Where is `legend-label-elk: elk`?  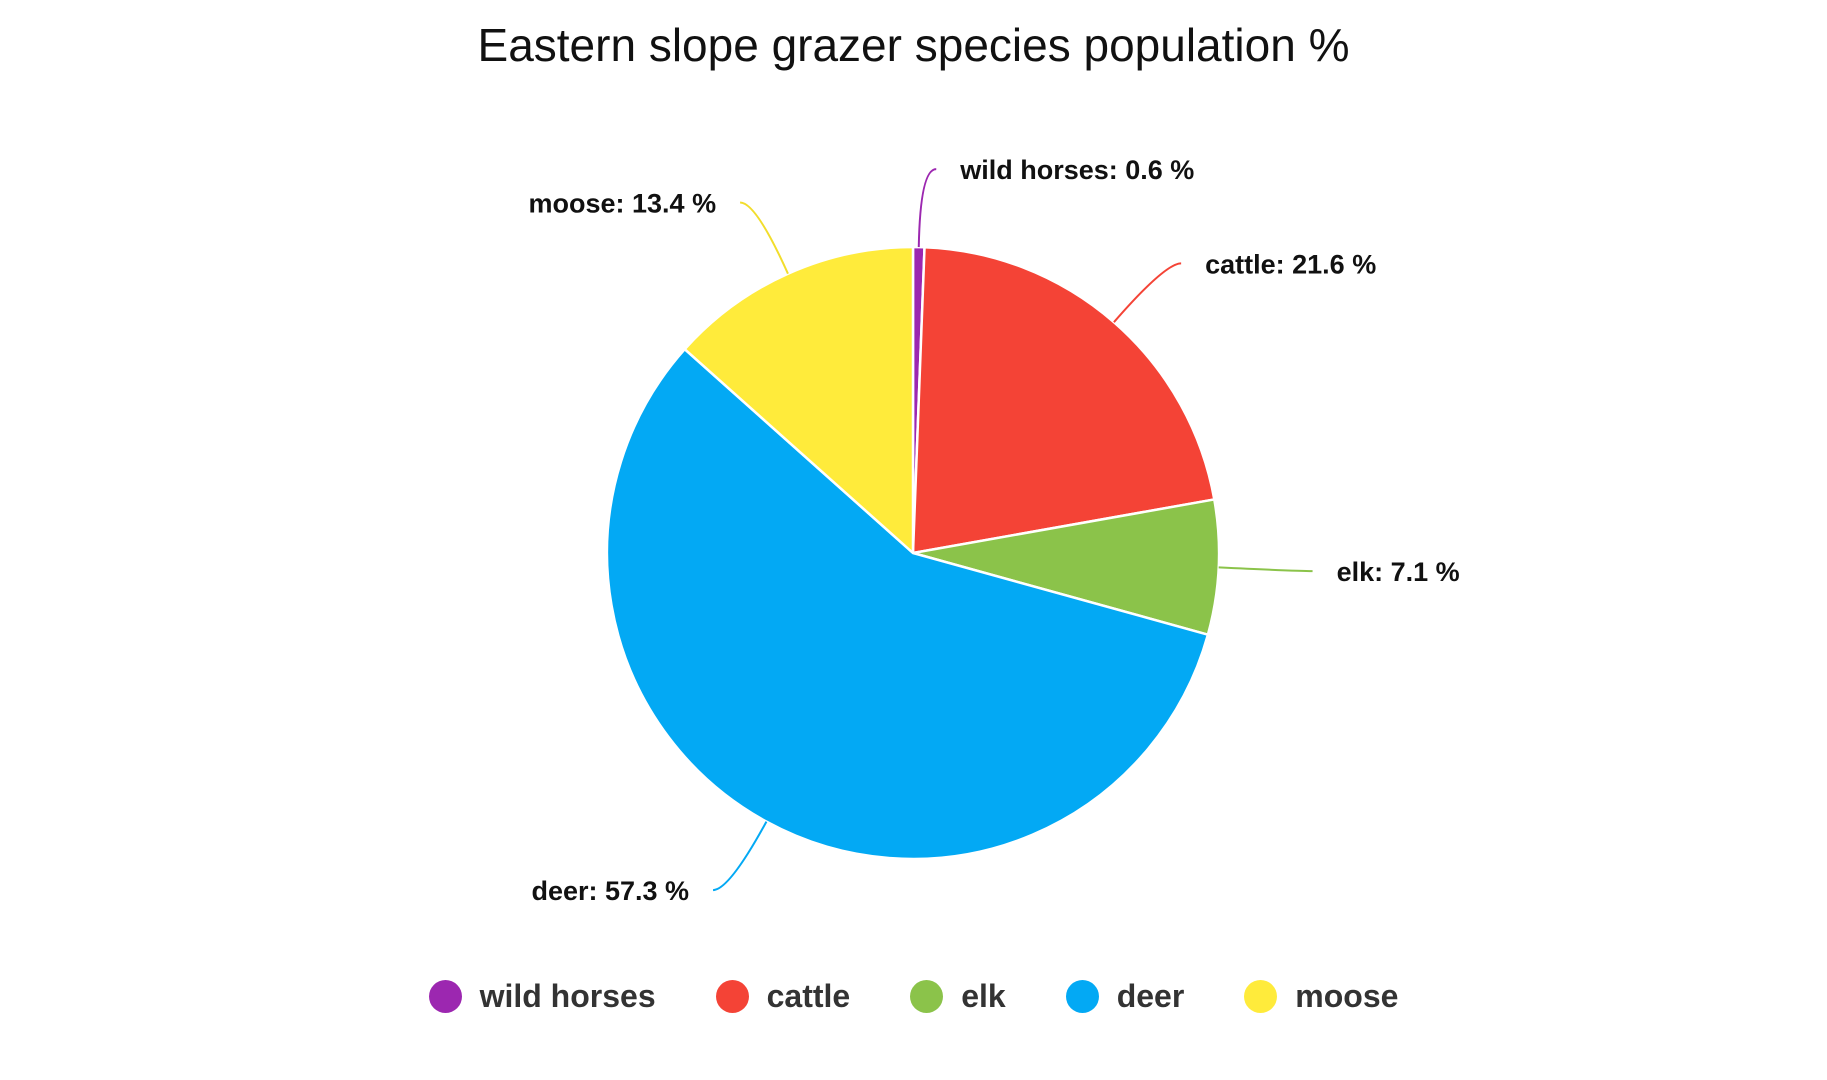
legend-label-elk: elk is located at coordinates (983, 996).